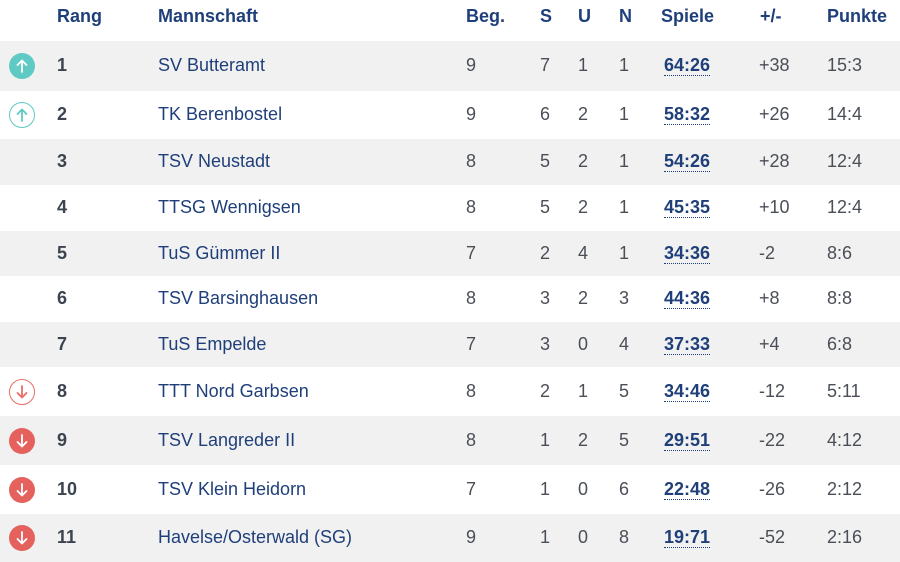  I want to click on header-spiele: Spiele, so click(688, 16).